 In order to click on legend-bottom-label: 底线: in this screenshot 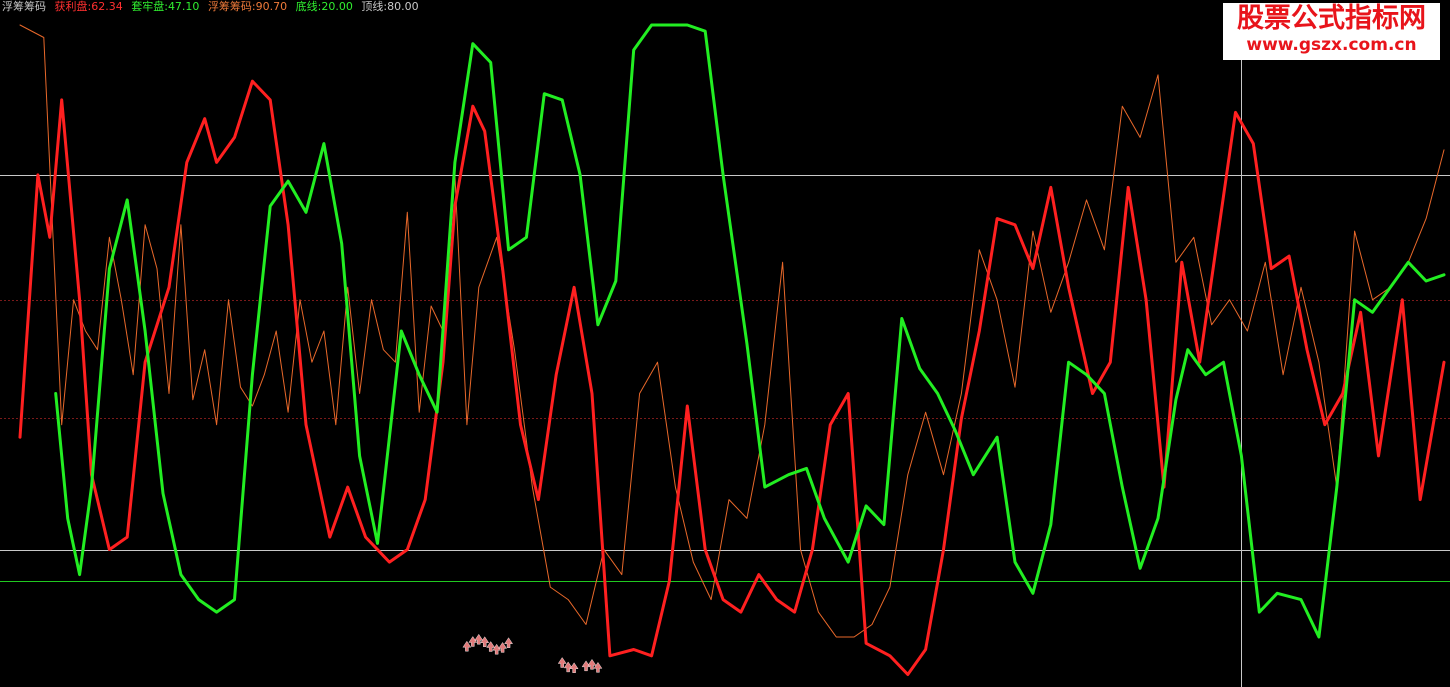, I will do `click(308, 6)`.